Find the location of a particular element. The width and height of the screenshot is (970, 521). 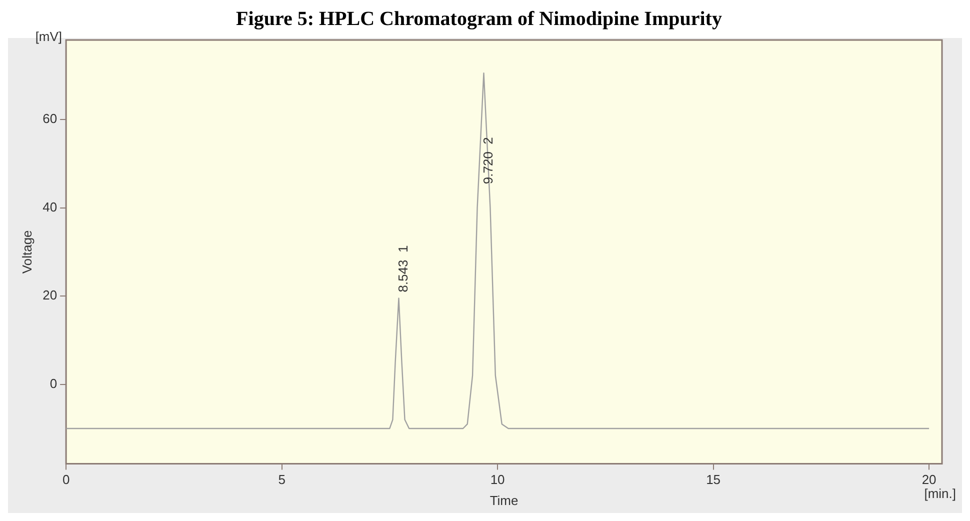

y-tick-label: 20 is located at coordinates (50, 295).